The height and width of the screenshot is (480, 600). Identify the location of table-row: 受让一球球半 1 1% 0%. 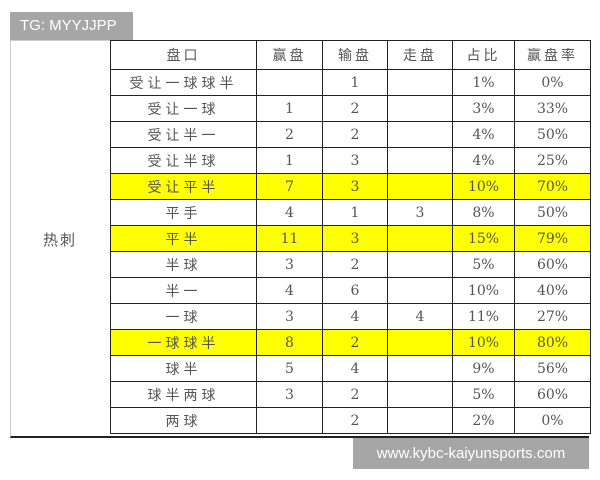
(350, 82).